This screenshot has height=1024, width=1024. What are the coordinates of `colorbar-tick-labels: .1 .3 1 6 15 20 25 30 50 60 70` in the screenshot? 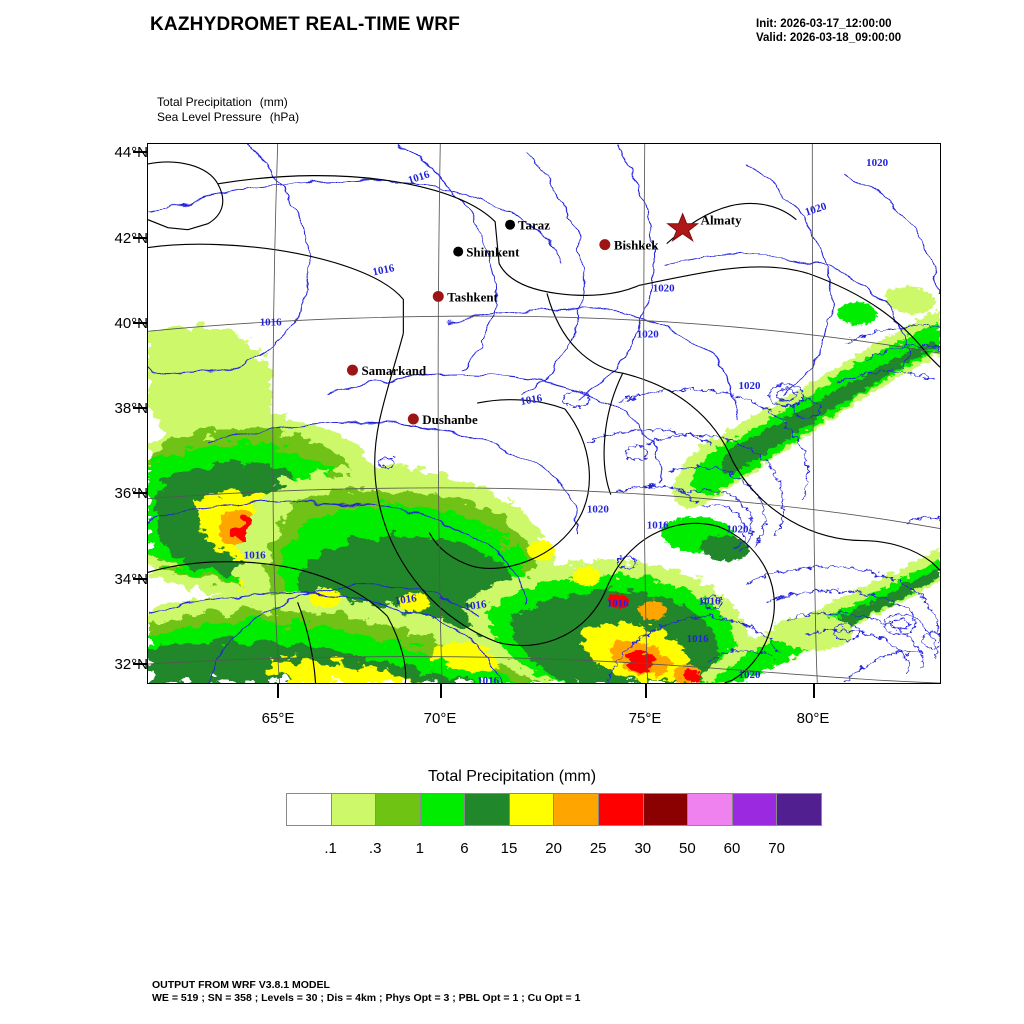 It's located at (554, 850).